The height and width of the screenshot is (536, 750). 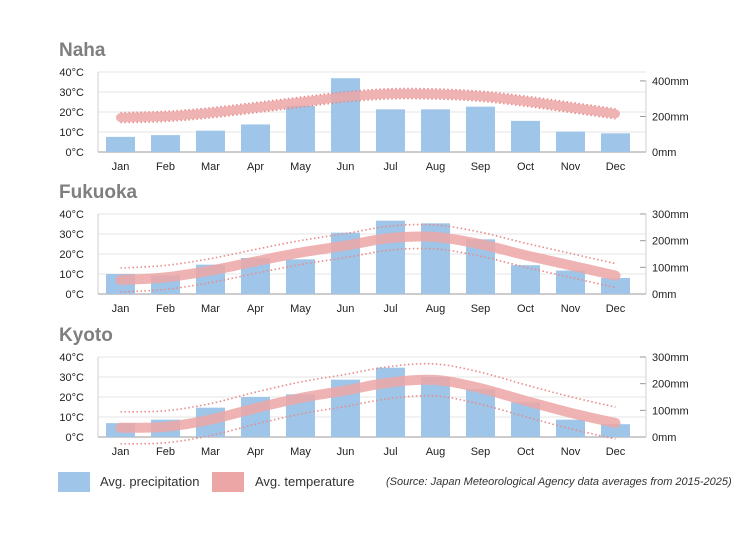 I want to click on legend-precipitation-swatch, so click(x=74, y=482).